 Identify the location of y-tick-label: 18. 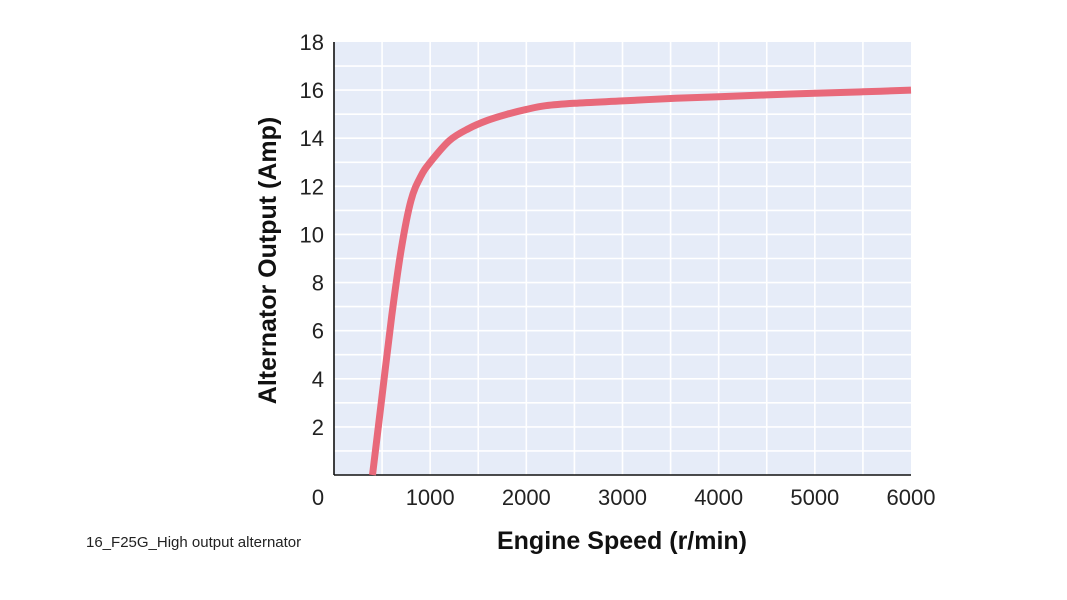
(312, 42).